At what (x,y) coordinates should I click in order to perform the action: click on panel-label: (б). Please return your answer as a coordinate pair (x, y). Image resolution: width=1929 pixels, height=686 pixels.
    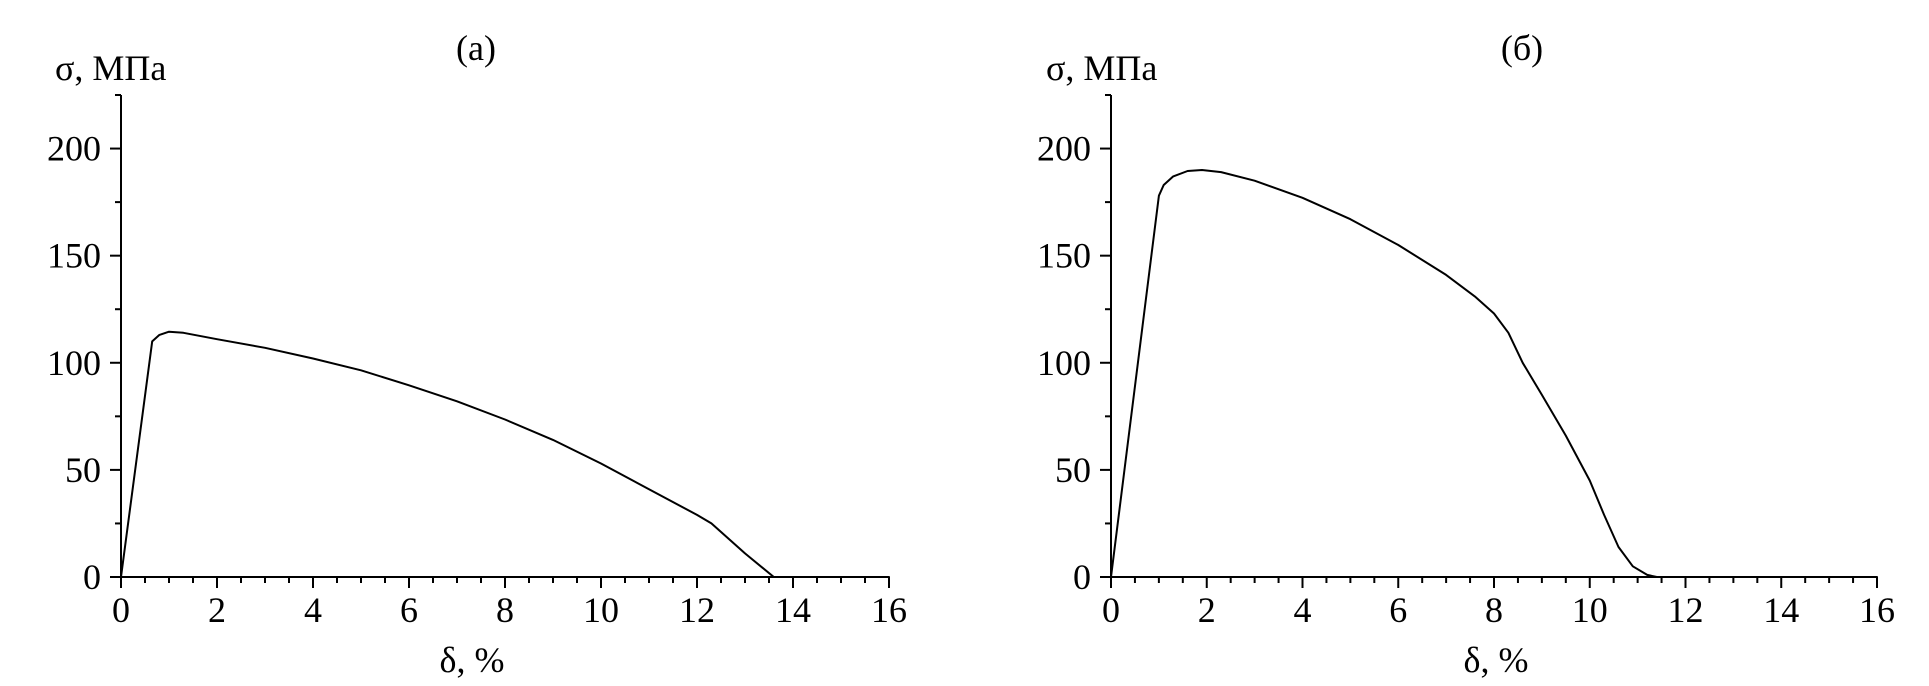
    Looking at the image, I should click on (1522, 48).